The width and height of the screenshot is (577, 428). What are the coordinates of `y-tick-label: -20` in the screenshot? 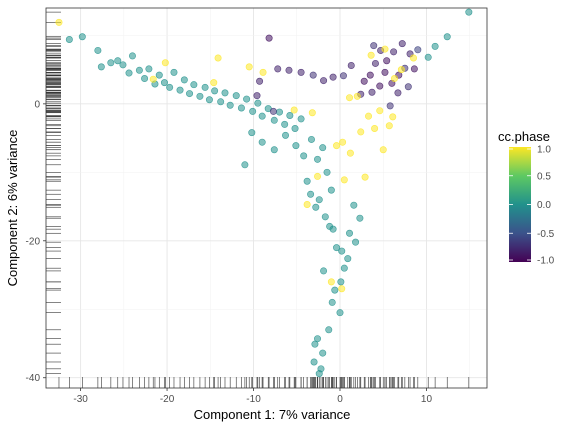 It's located at (33, 241).